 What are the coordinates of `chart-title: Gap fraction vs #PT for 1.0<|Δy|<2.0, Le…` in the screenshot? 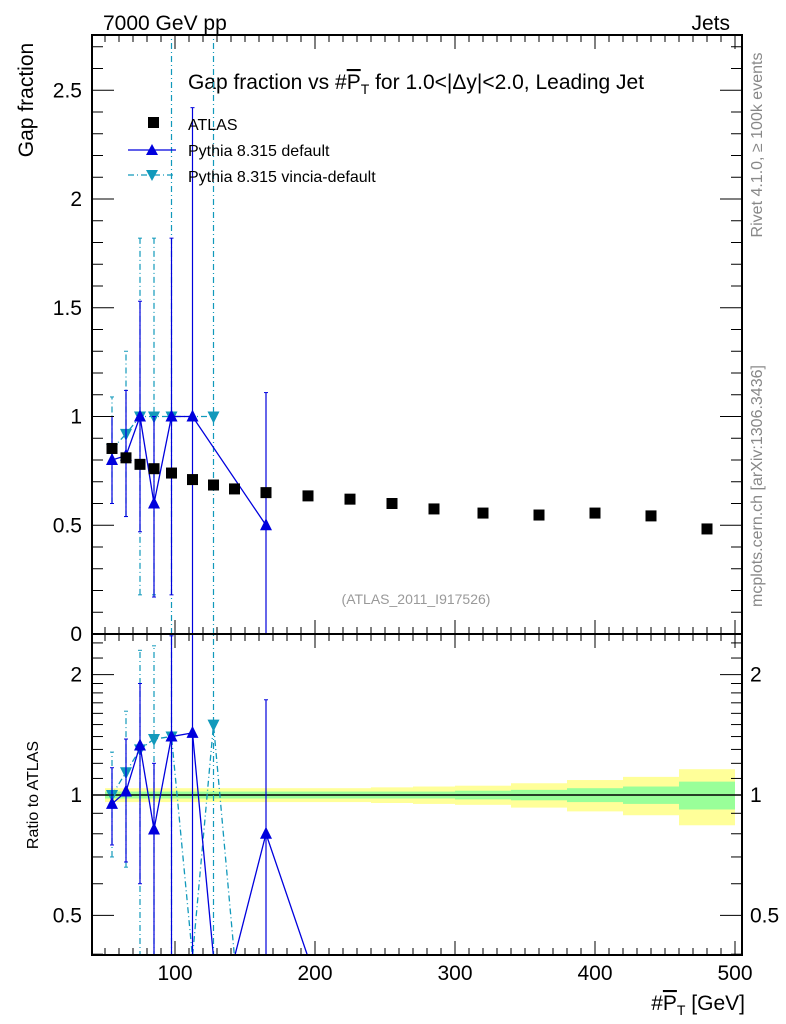 It's located at (416, 84).